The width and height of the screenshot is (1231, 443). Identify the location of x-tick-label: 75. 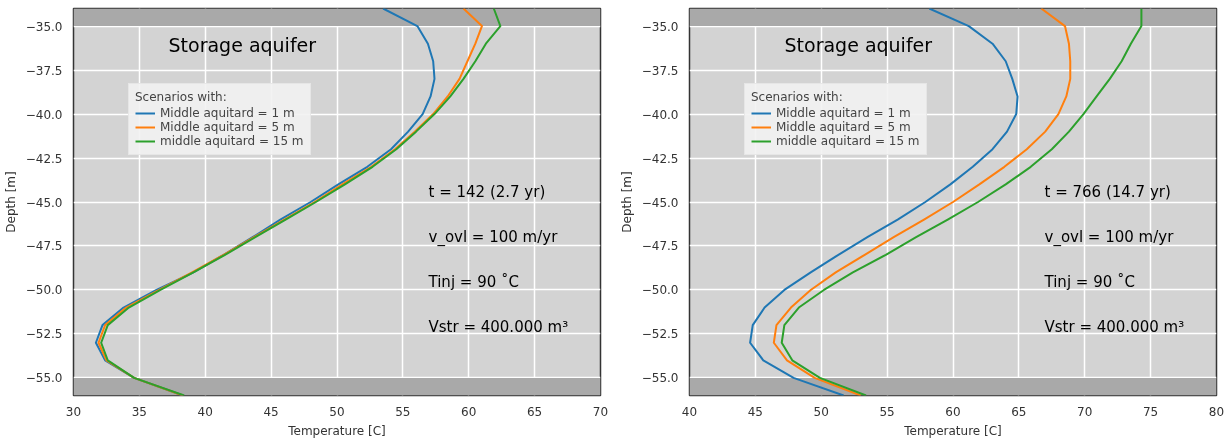
(1150, 411).